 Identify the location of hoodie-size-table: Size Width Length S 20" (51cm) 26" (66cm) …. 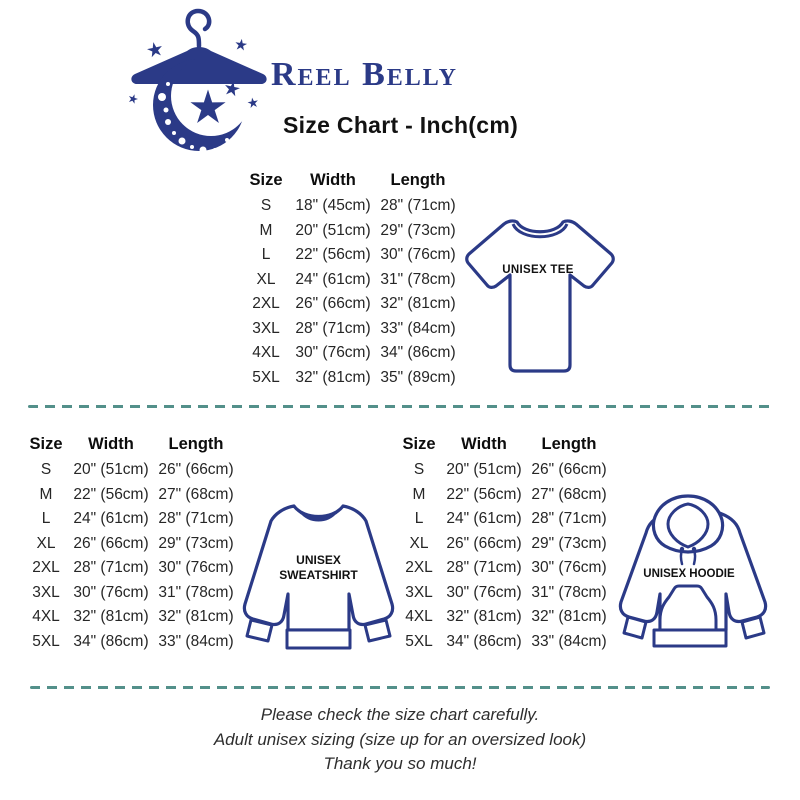
(504, 543).